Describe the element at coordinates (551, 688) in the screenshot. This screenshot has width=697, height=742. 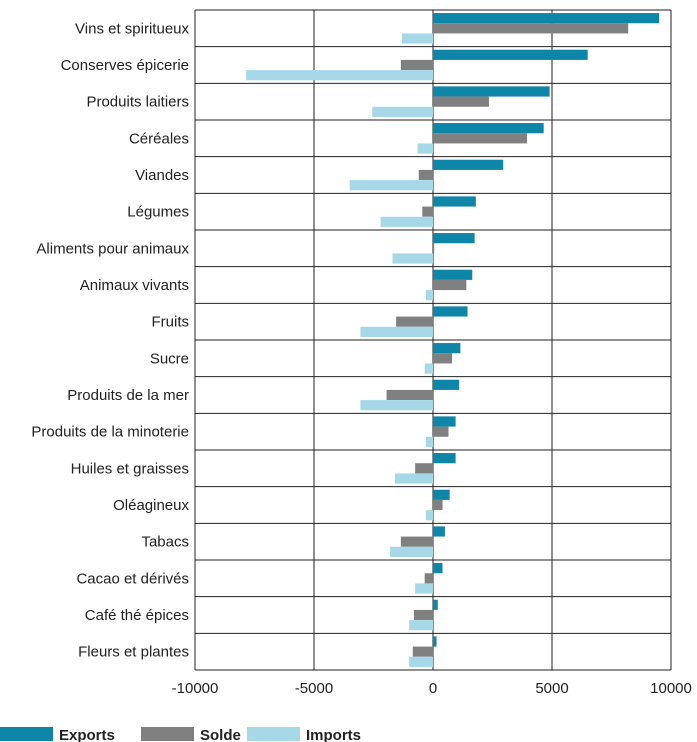
I see `x-tick-label: 5000` at that location.